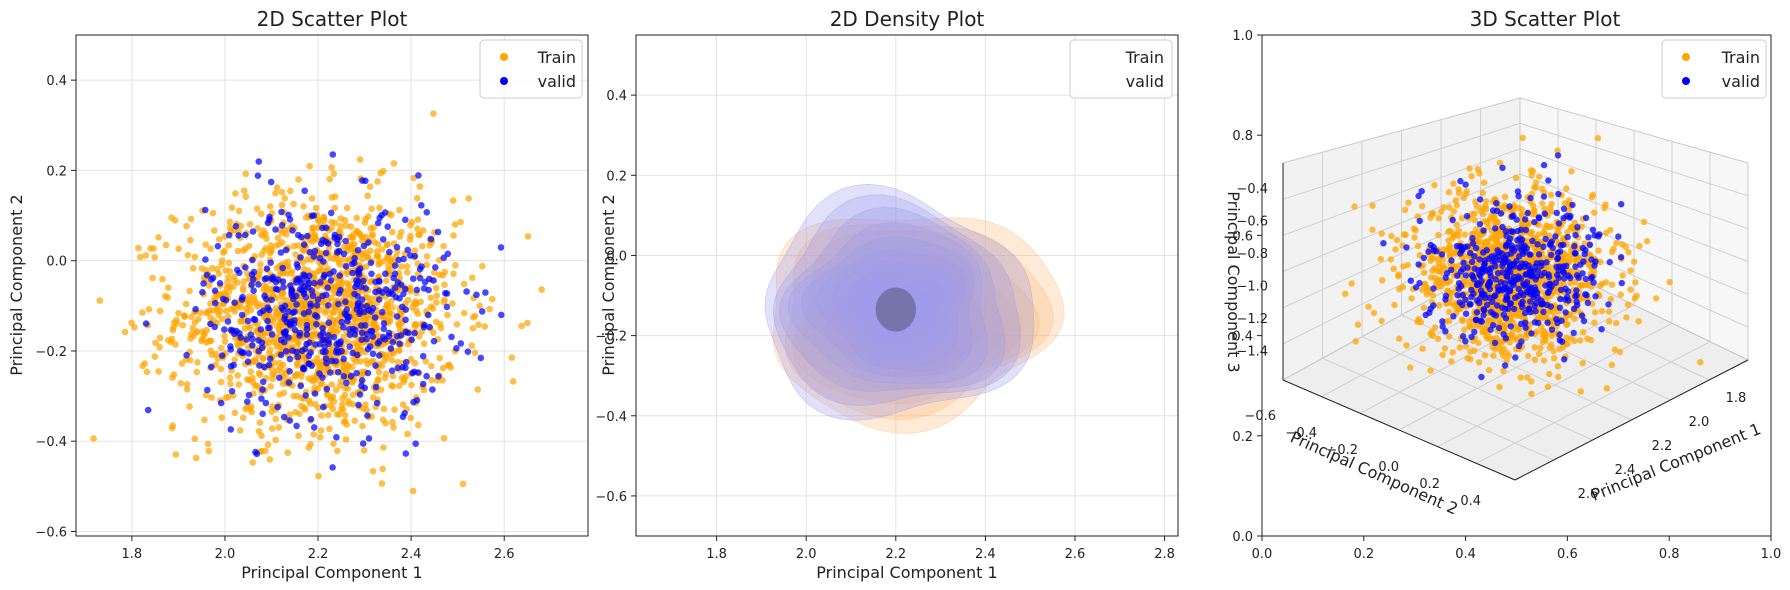 The image size is (1790, 590). Describe the element at coordinates (1567, 554) in the screenshot. I see `frame-x-tick-label: 0.6` at that location.